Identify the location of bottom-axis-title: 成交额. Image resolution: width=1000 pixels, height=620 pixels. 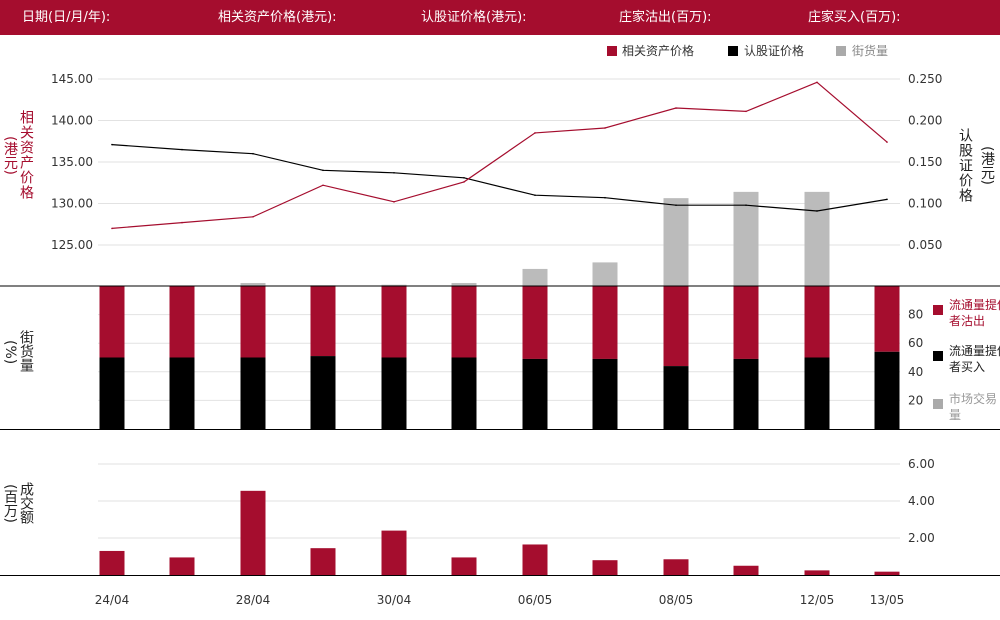
(26, 503).